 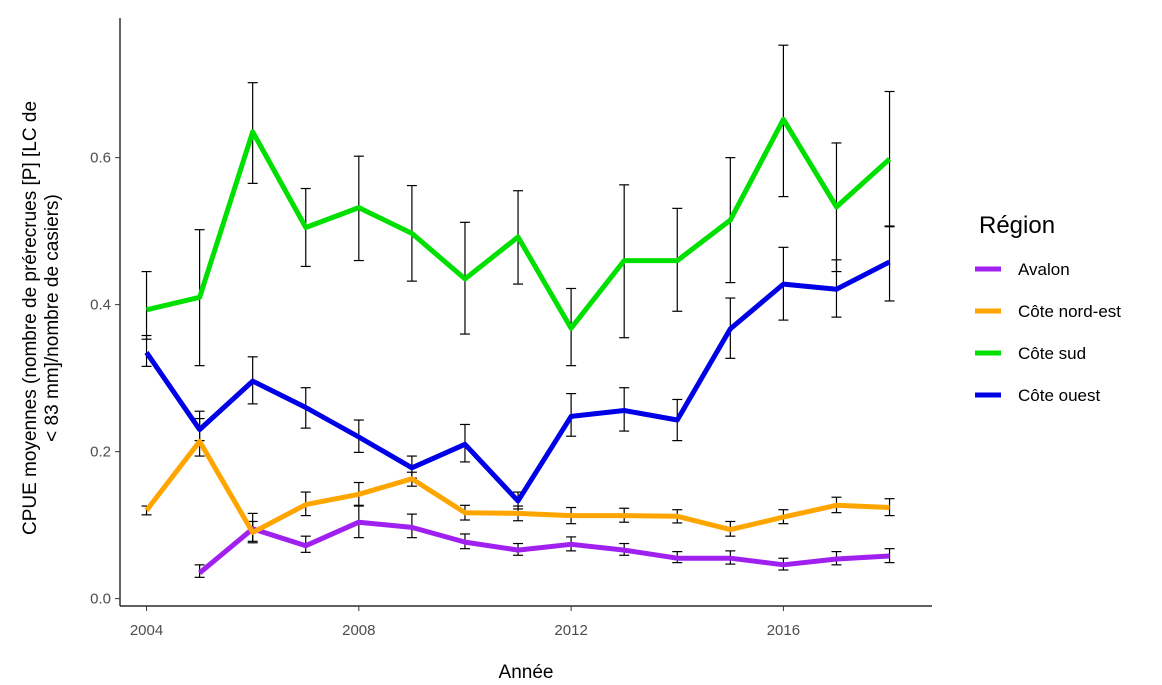 I want to click on x-tick-label: 2008, so click(x=358, y=630).